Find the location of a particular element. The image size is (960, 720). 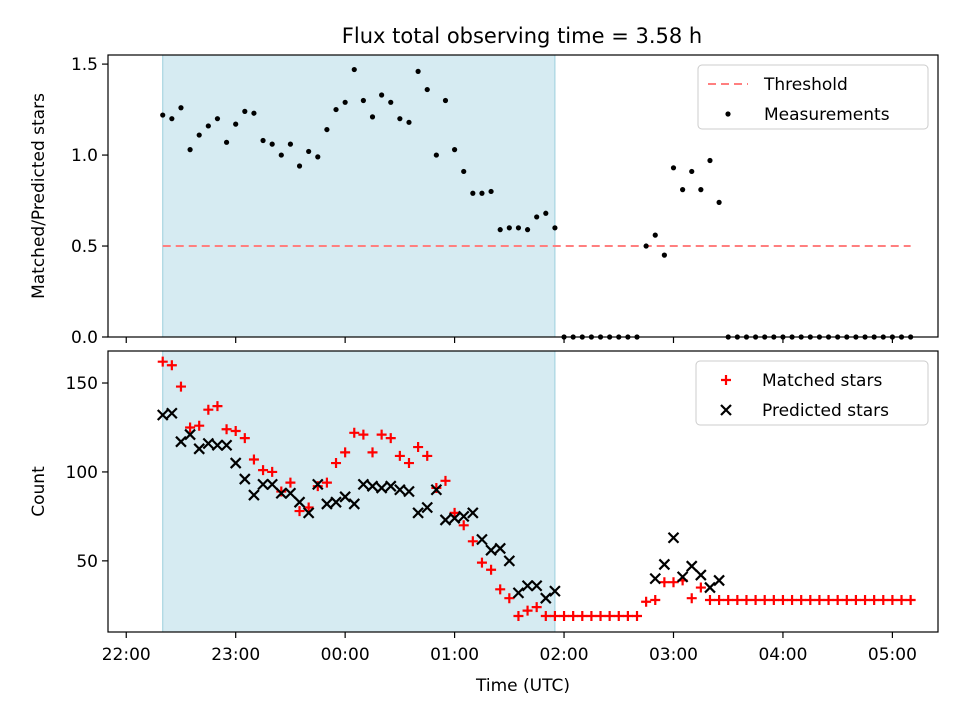

x-tick-label: 23:00 is located at coordinates (235, 655).